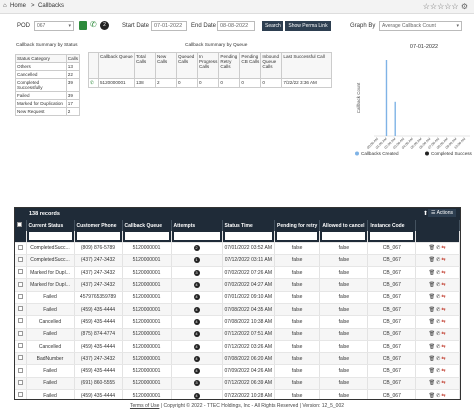 The height and width of the screenshot is (412, 474). Describe the element at coordinates (272, 26) in the screenshot. I see `search-button: Search` at that location.